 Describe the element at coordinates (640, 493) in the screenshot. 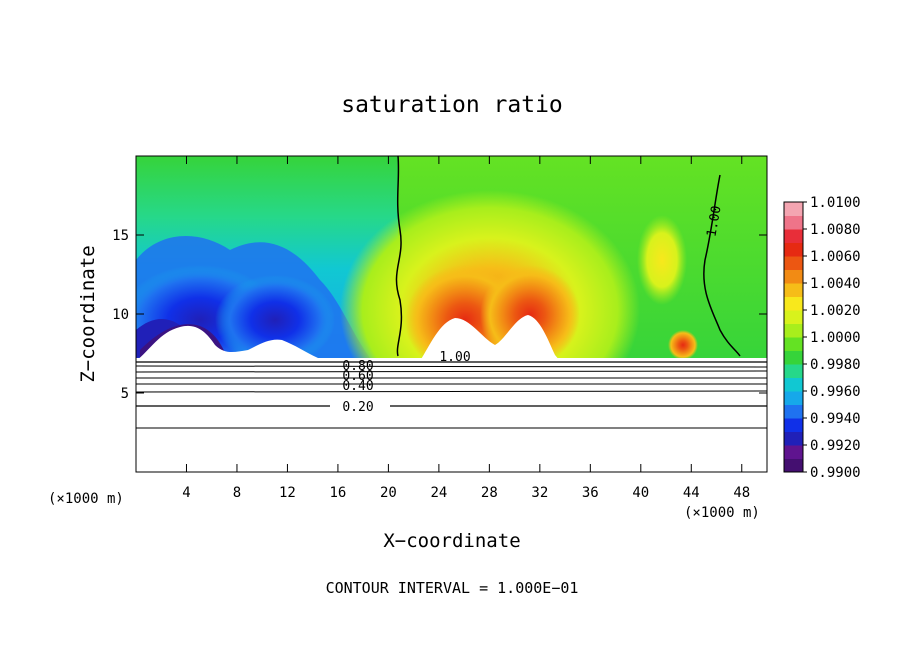

I see `x-tick-label: 40` at that location.